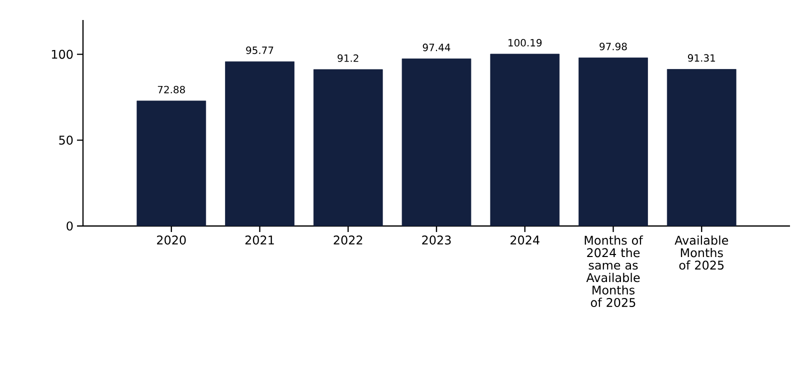  Describe the element at coordinates (69, 226) in the screenshot. I see `y-tick-label: 0` at that location.